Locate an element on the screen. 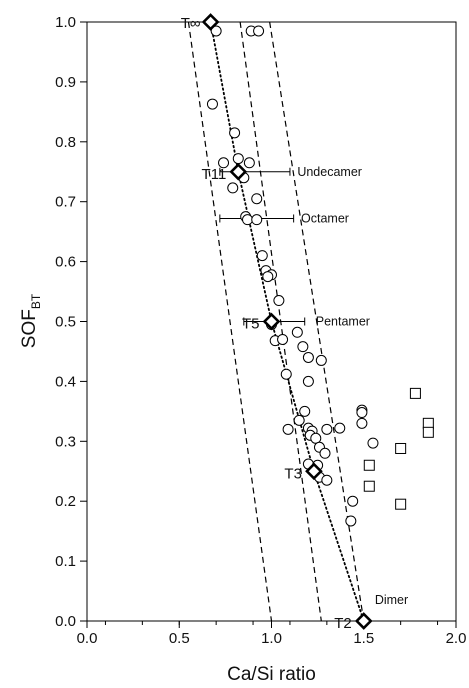  y-tick-label: 0.5 is located at coordinates (65, 322).